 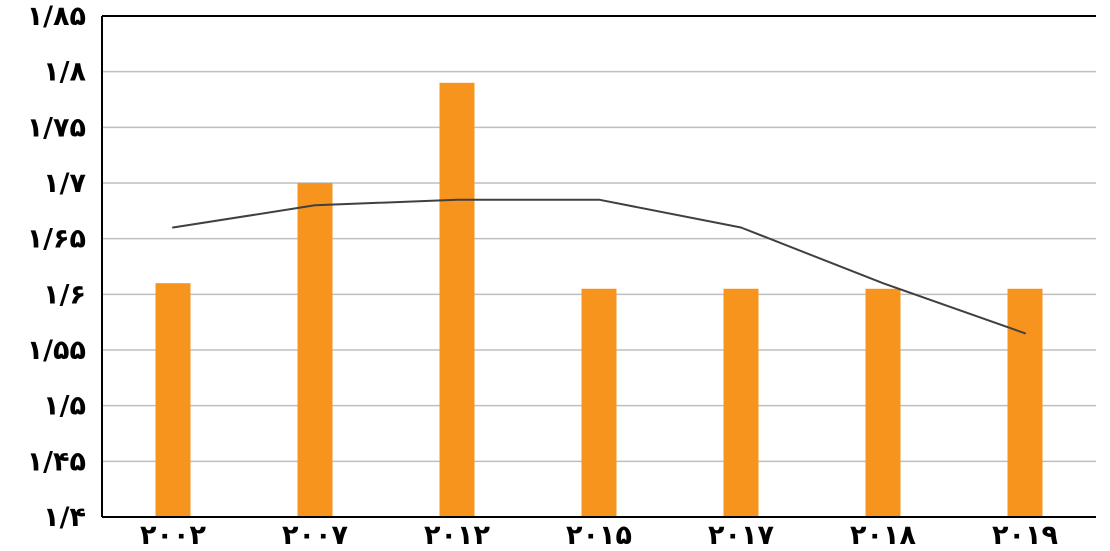 I want to click on x-tick-label: ۲۰۰۲, so click(x=173, y=535).